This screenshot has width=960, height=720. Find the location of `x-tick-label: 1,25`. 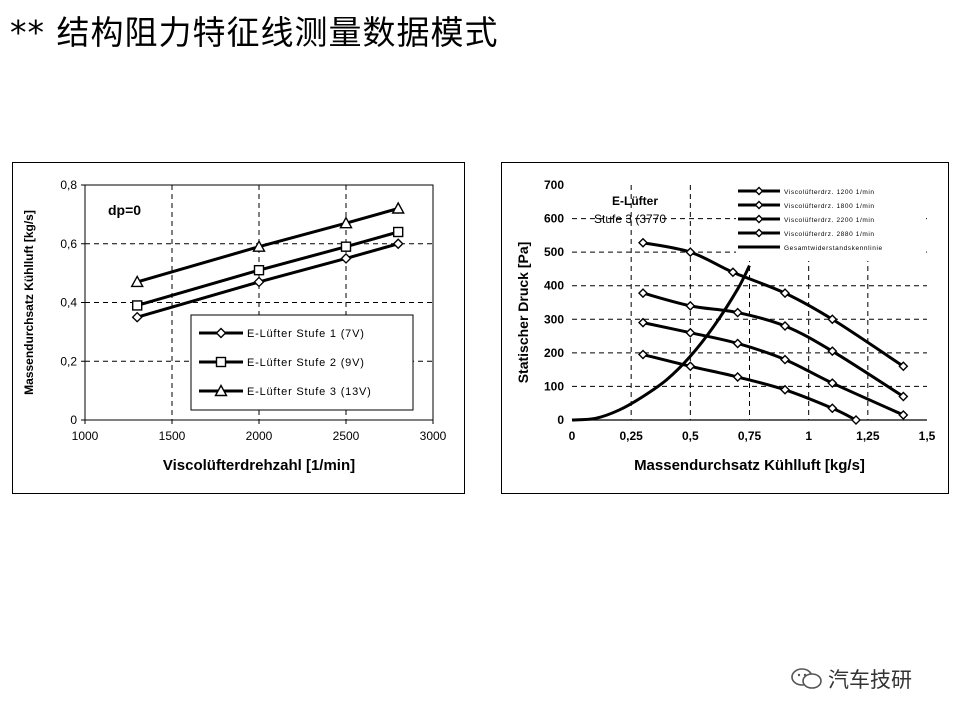

x-tick-label: 1,25 is located at coordinates (868, 436).